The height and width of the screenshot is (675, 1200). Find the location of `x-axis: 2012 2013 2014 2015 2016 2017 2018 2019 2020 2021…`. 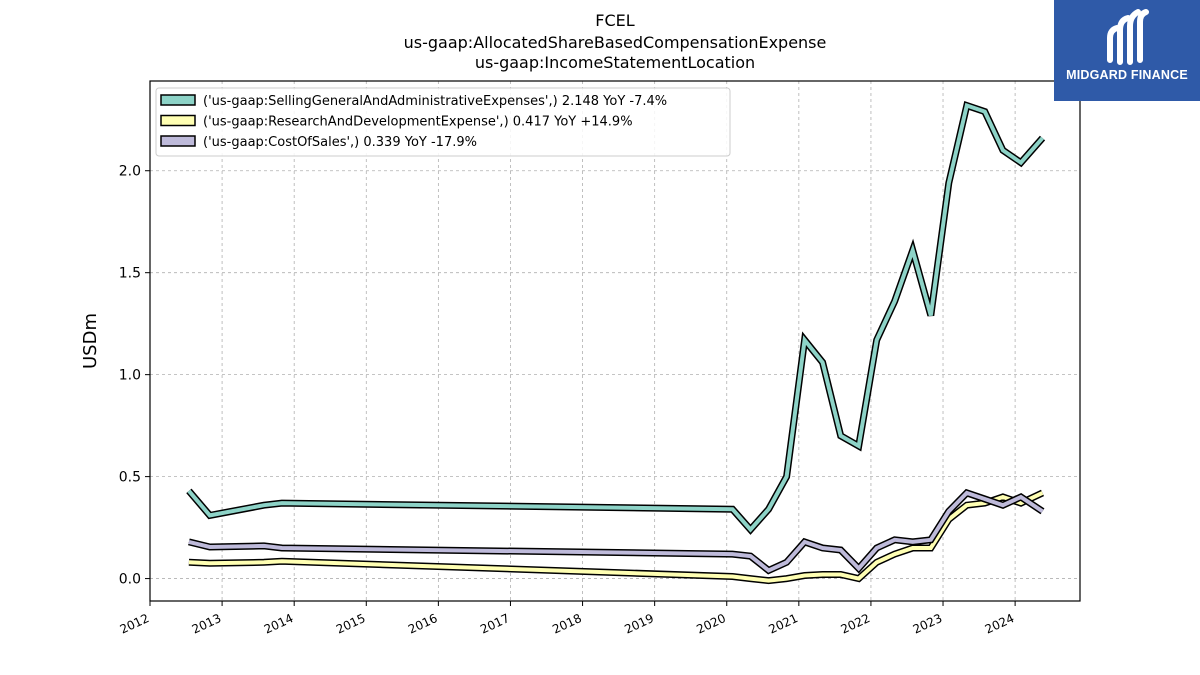

x-axis: 2012 2013 2014 2015 2016 2017 2018 2019 2020 2021… is located at coordinates (567, 619).